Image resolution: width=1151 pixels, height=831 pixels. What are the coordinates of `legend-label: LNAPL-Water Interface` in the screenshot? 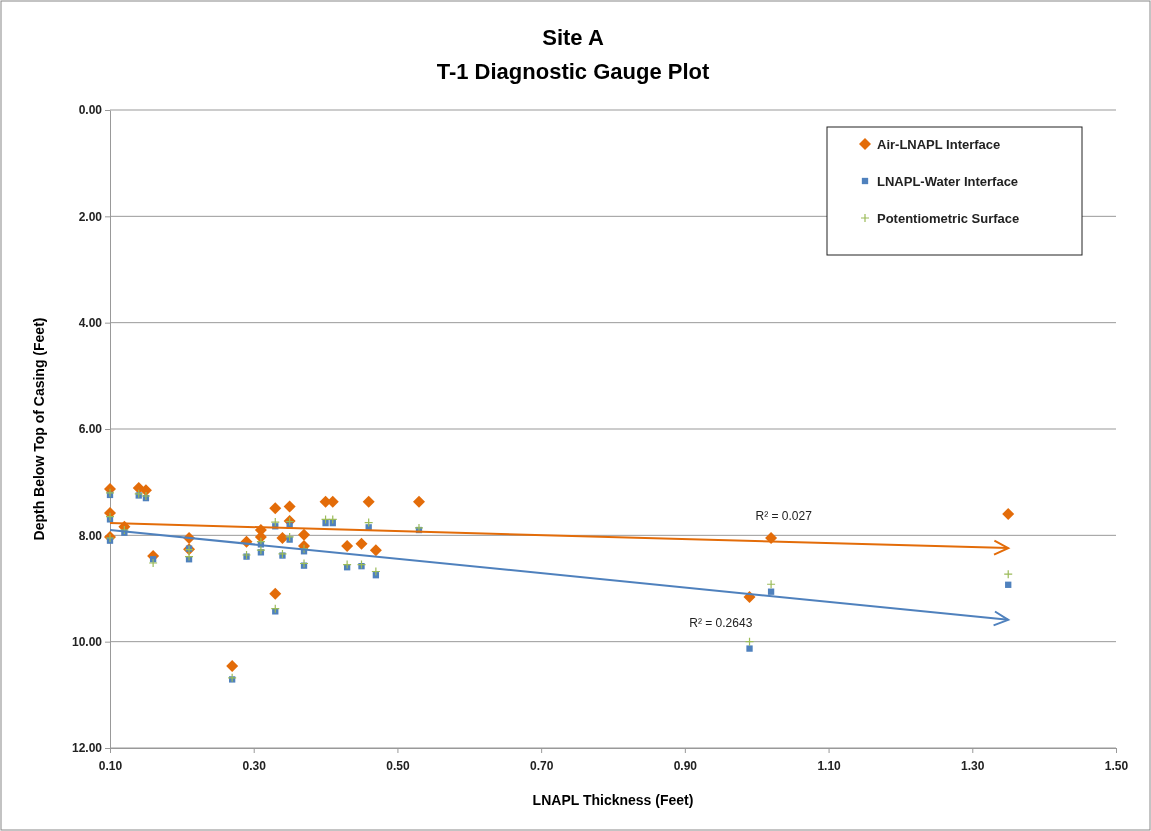 It's located at (948, 181).